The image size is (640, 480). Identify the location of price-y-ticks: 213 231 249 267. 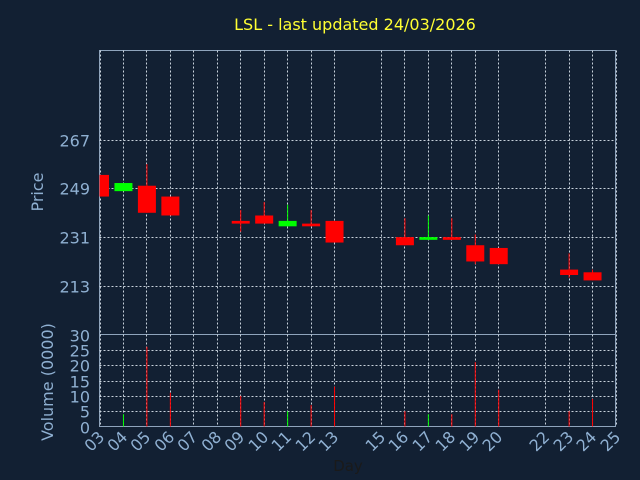
(74, 214).